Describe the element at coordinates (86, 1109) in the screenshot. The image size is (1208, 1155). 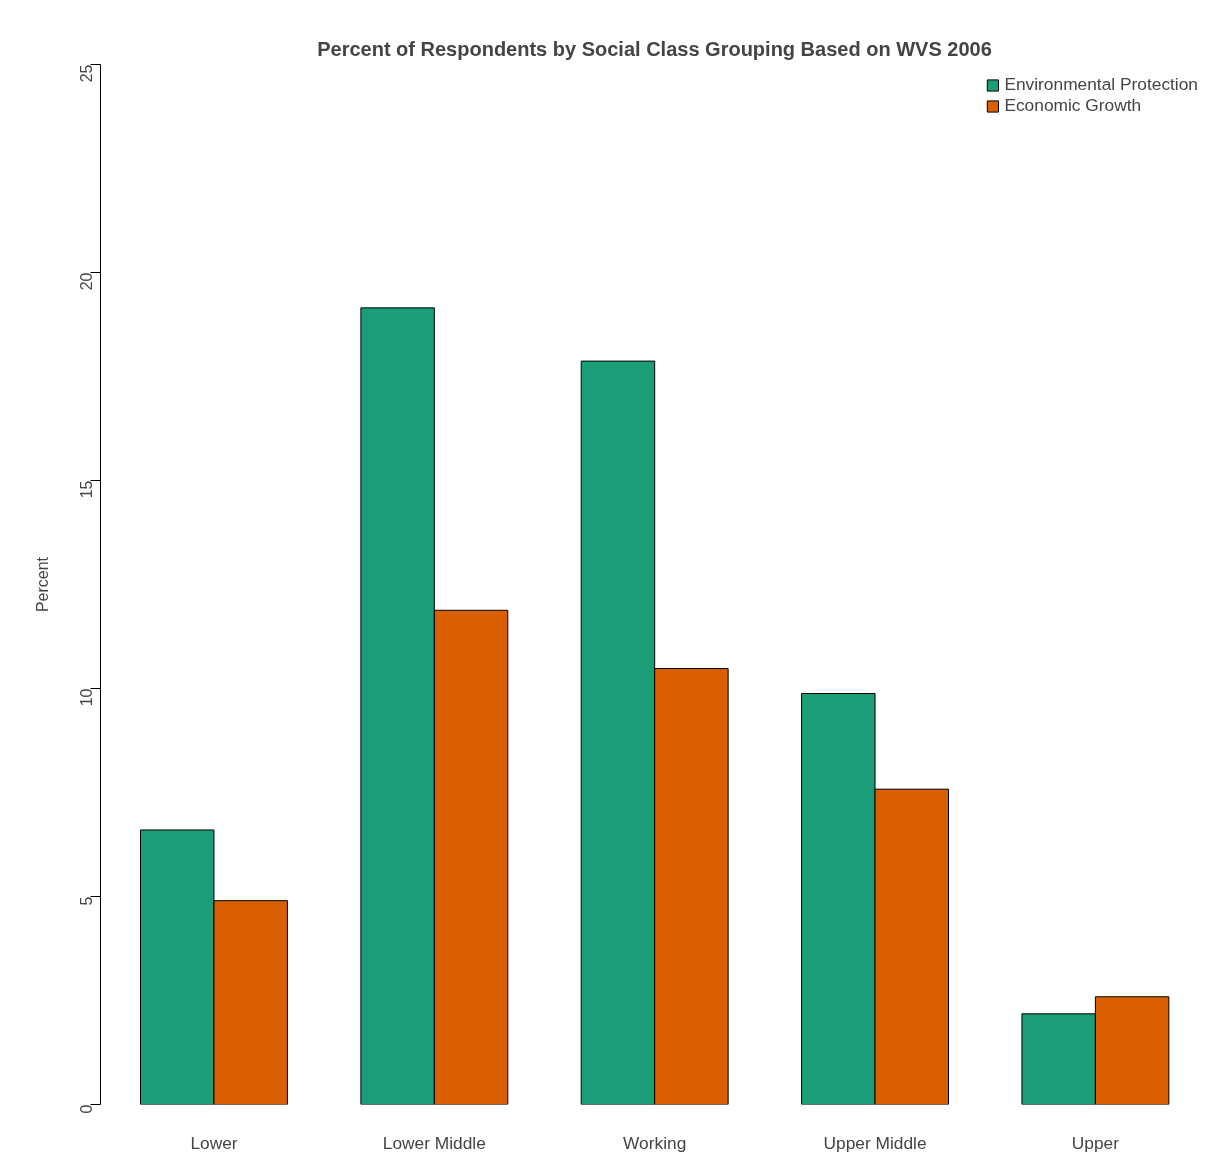
I see `y-tick-label: 0` at that location.